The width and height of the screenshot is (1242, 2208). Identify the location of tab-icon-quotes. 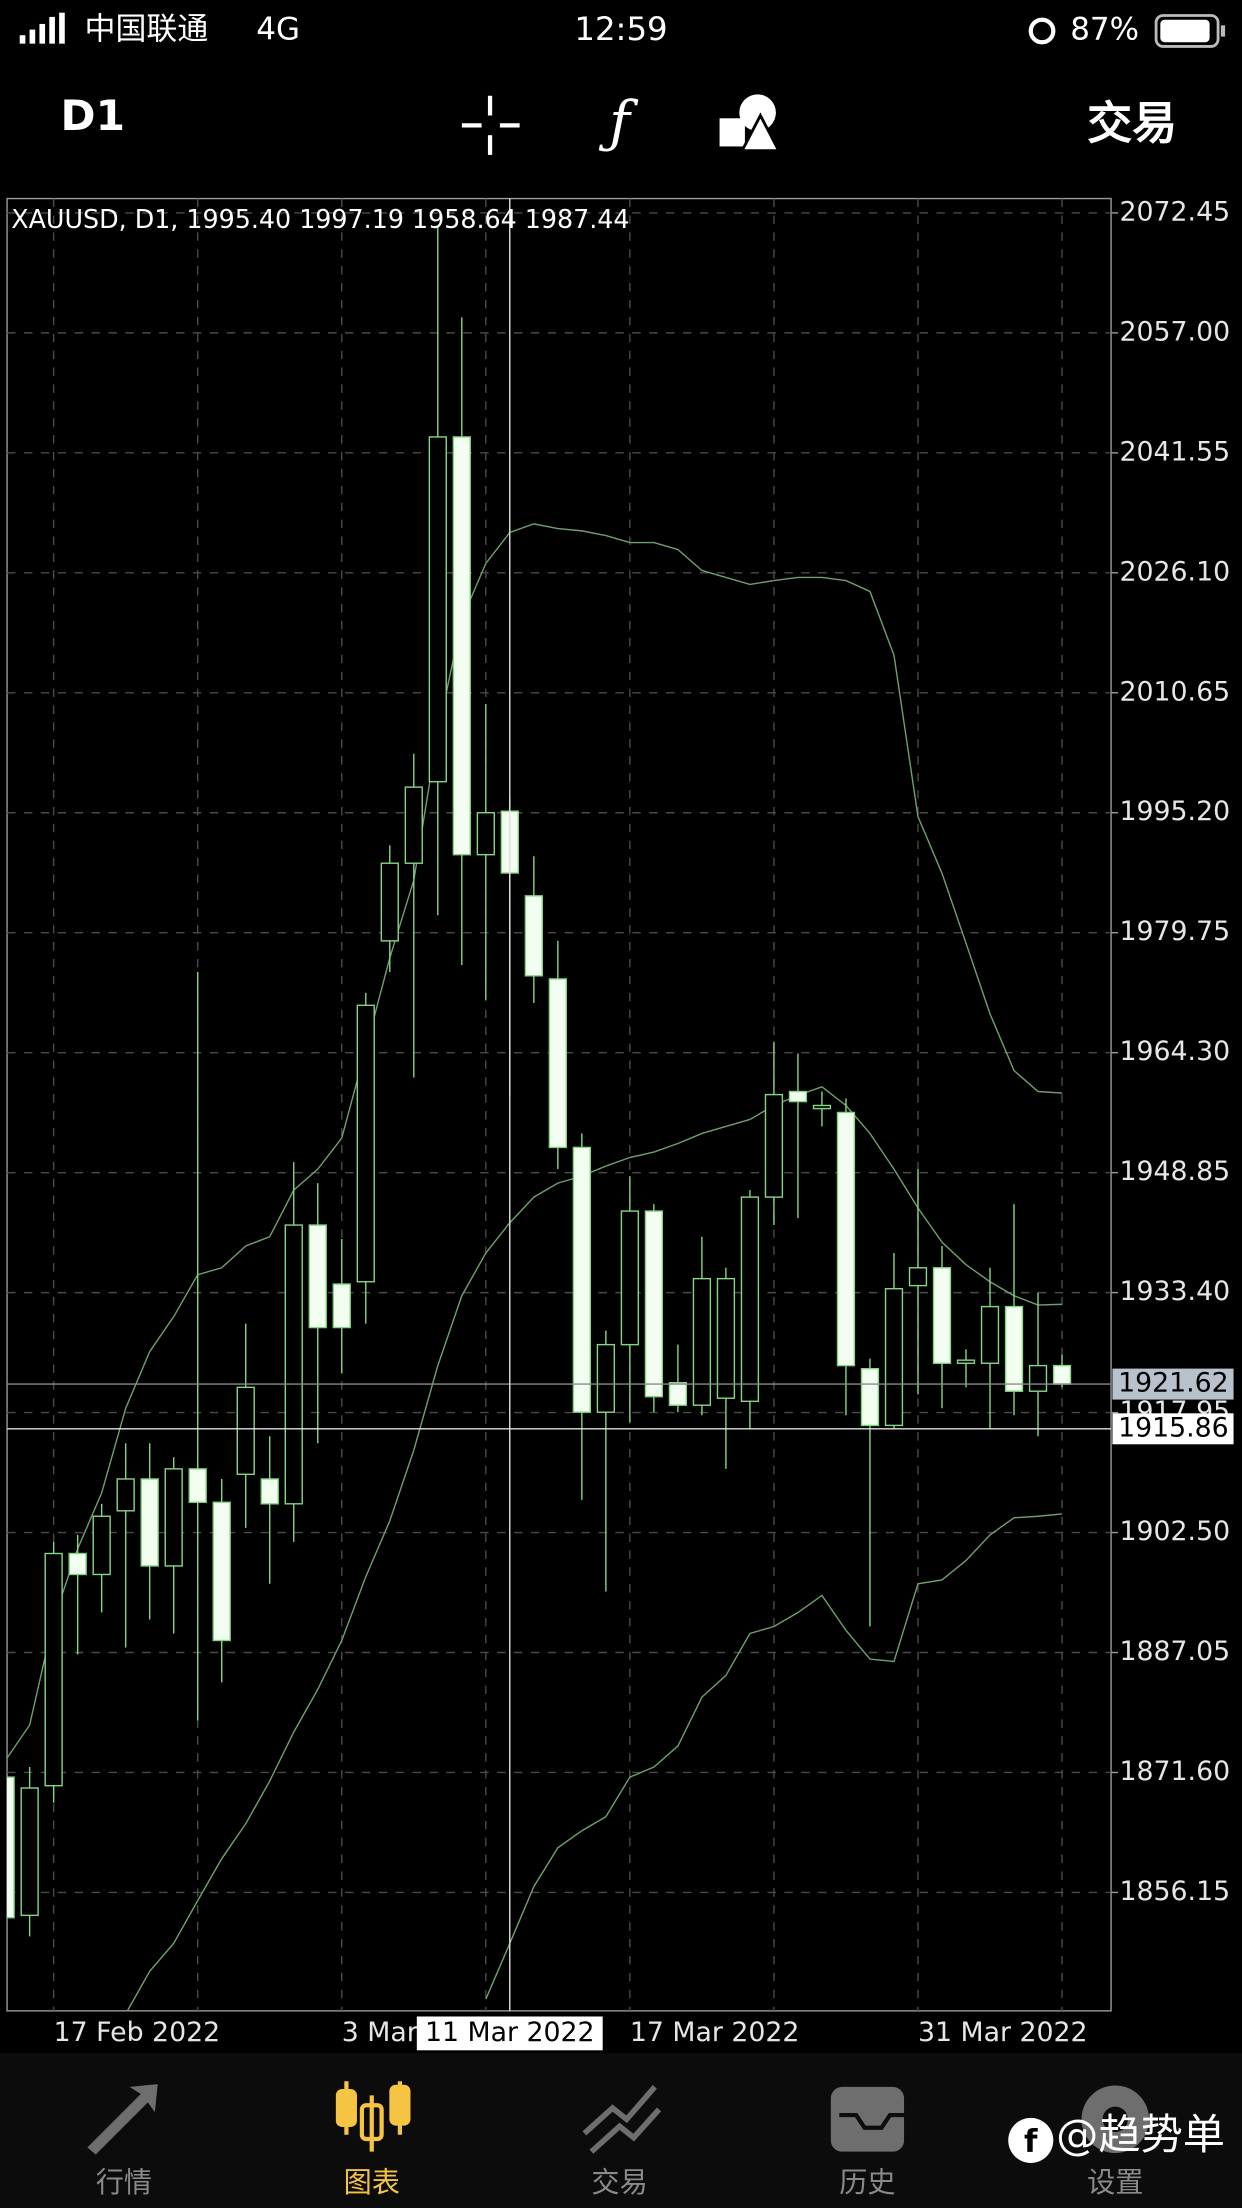
(122, 2119).